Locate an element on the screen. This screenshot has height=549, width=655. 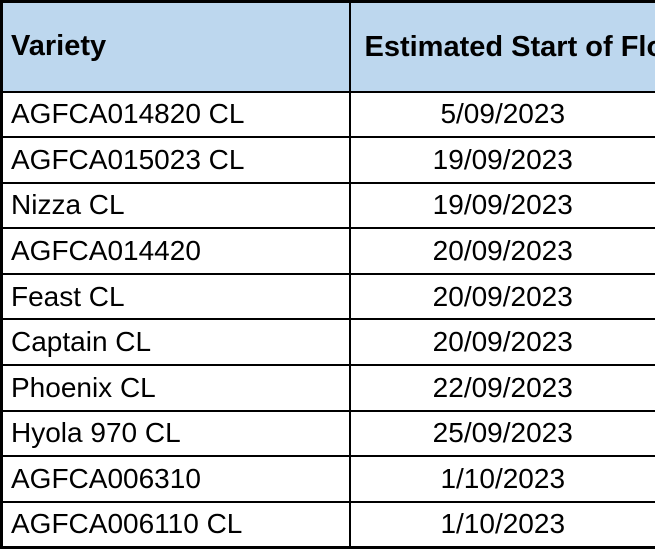
table-row: AGFCA015023 CL 19/09/2023 is located at coordinates (327, 160).